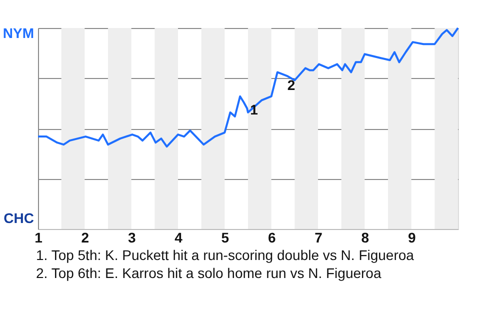 Image resolution: width=480 pixels, height=320 pixels. What do you see at coordinates (291, 85) in the screenshot?
I see `annotation: 2` at bounding box center [291, 85].